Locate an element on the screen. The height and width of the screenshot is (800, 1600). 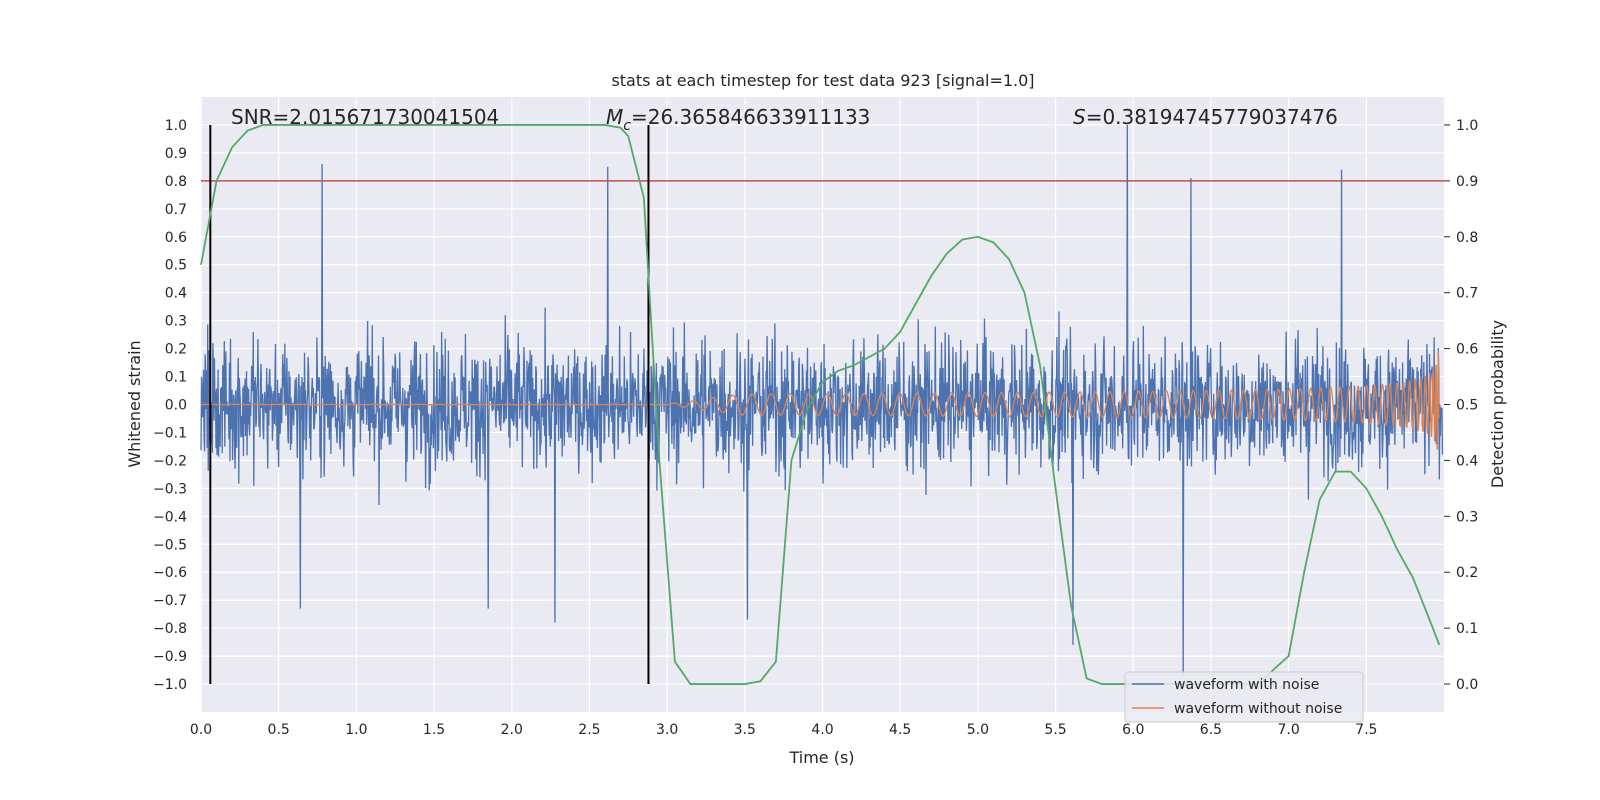
y2-tick-label: 0.0 is located at coordinates (1467, 685).